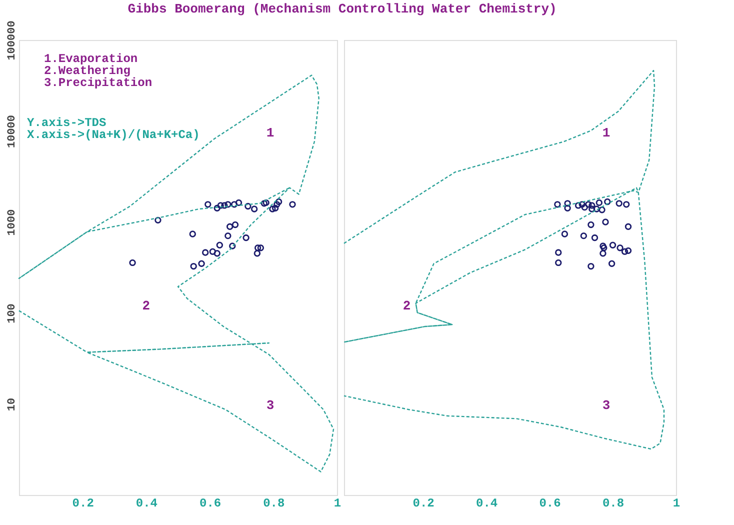 The height and width of the screenshot is (525, 734). Describe the element at coordinates (12, 222) in the screenshot. I see `y-tick-label: 1000` at that location.